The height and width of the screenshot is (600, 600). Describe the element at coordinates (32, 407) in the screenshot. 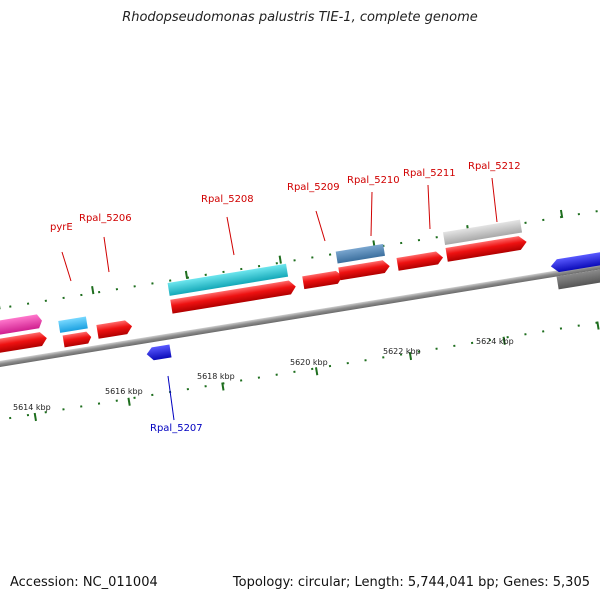

I see `tick-label: 5614 kbp` at that location.